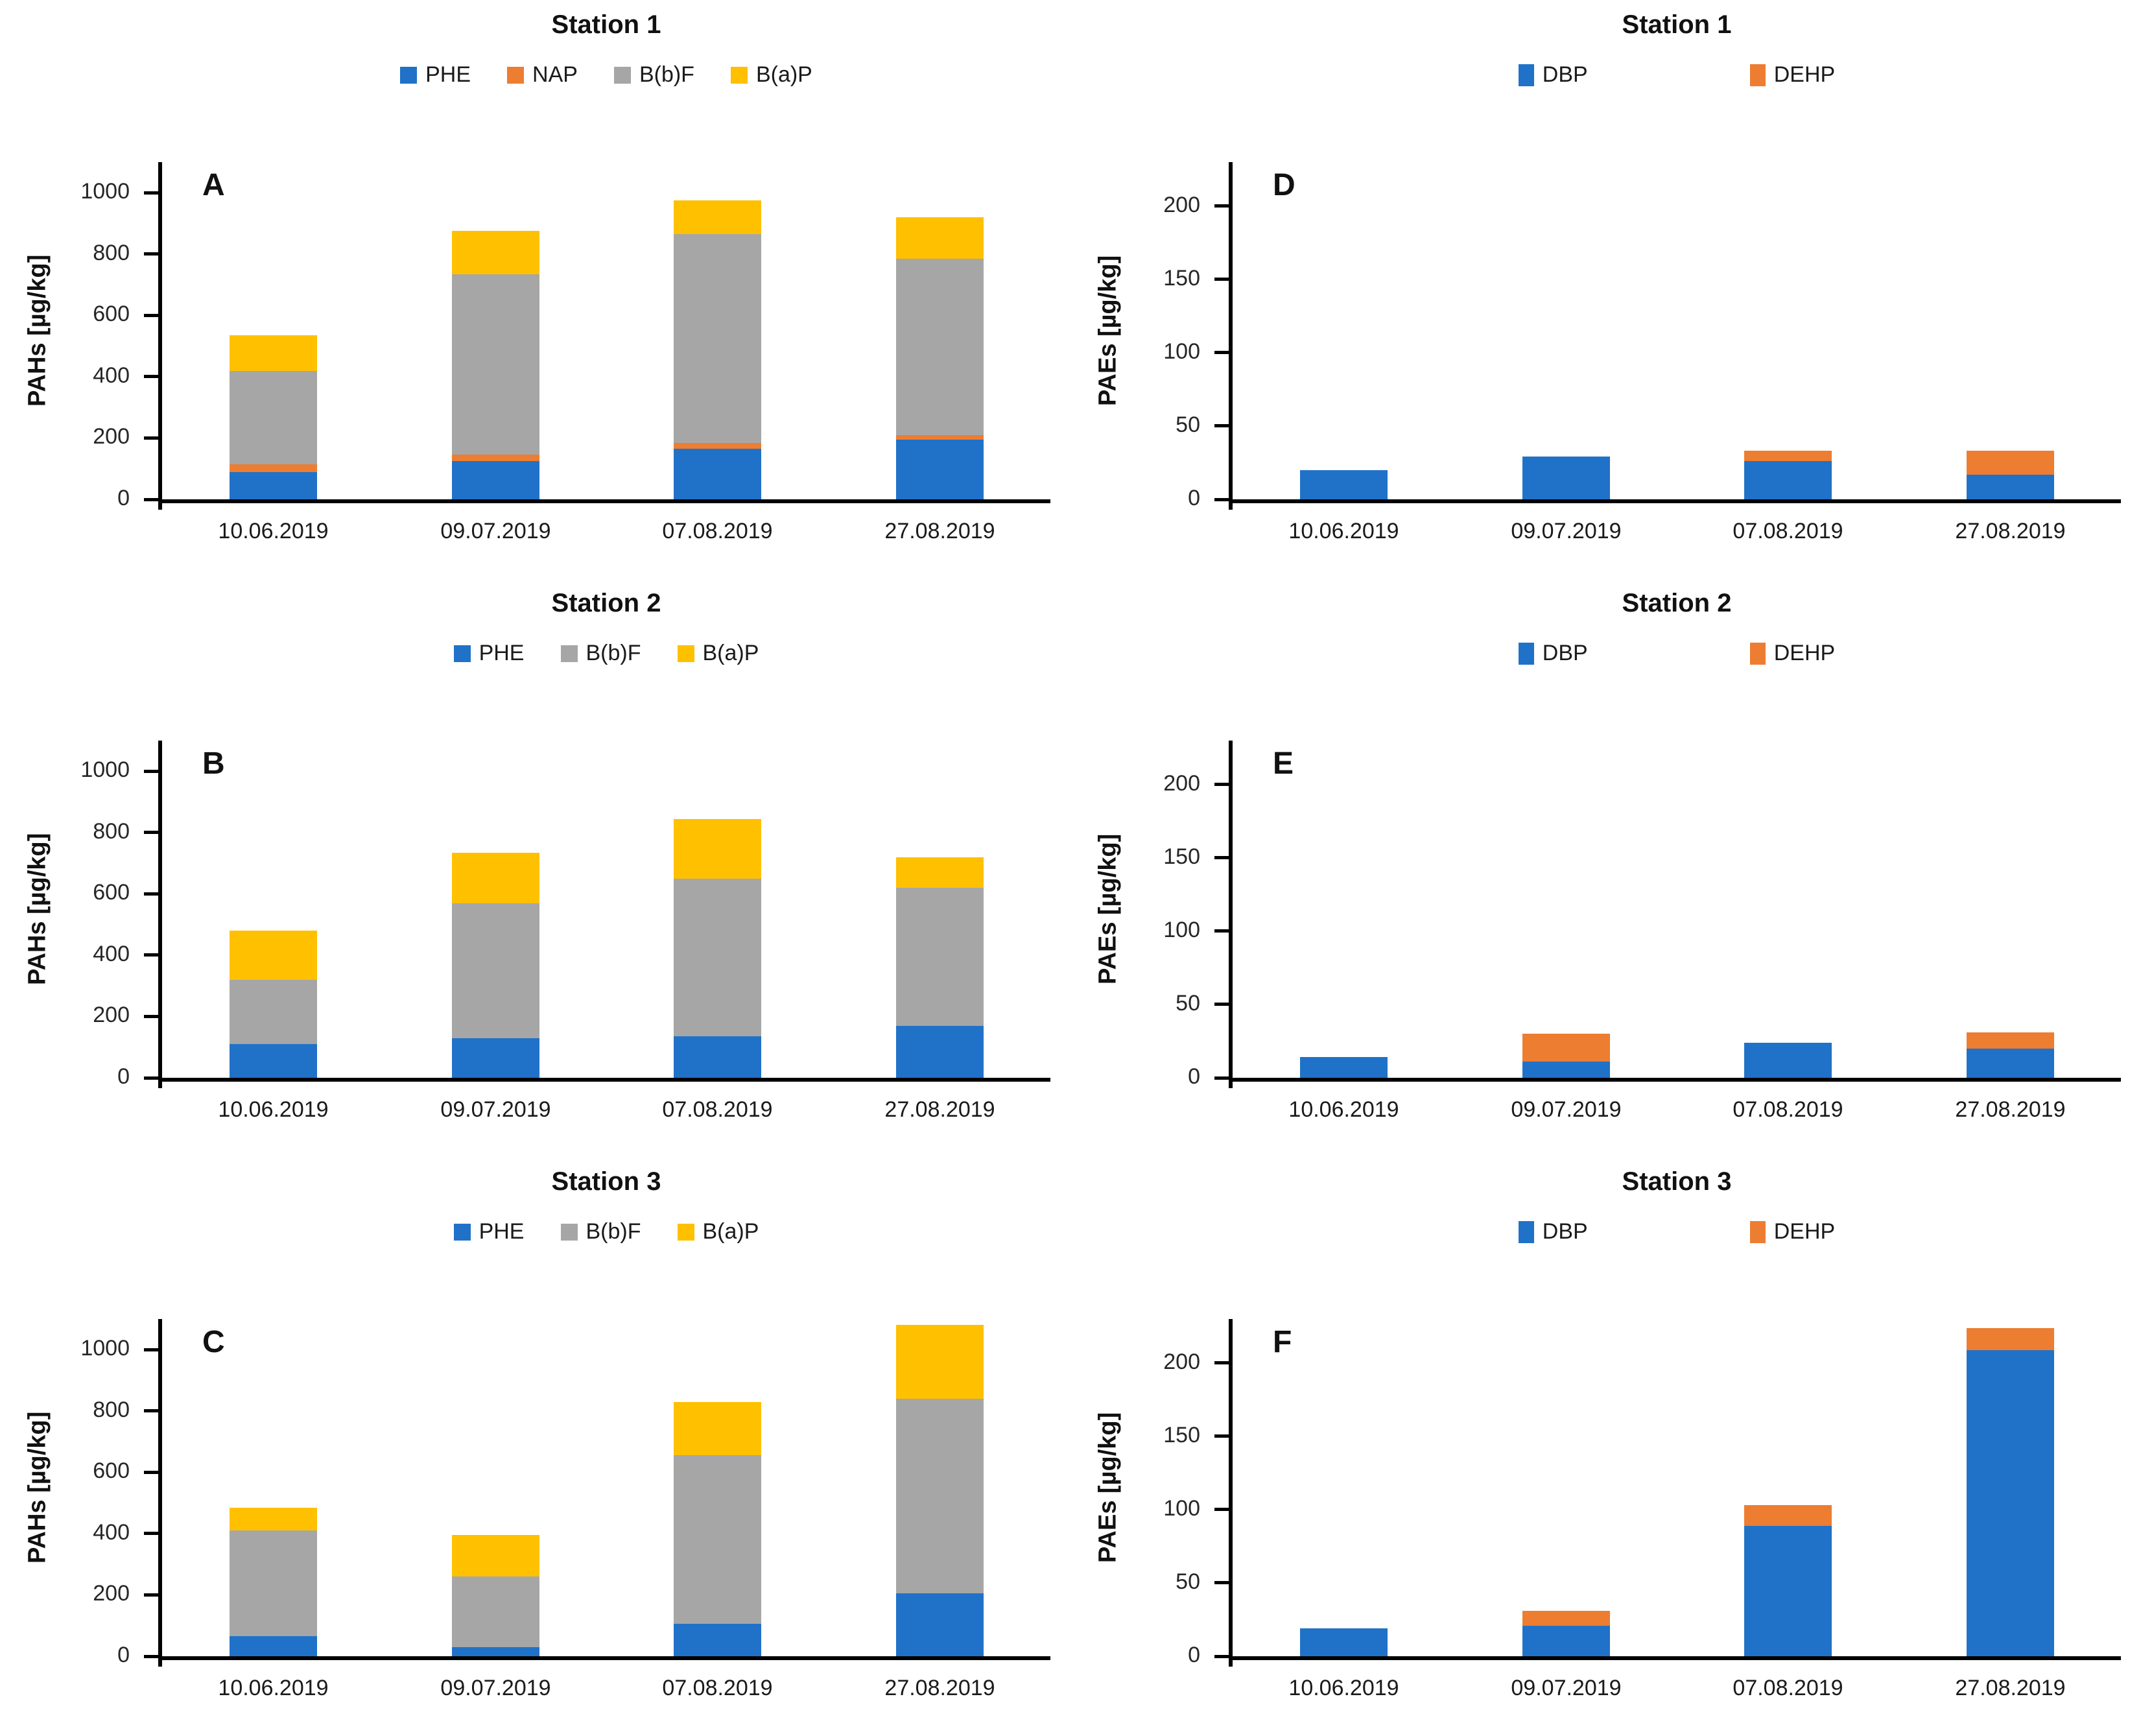 Image resolution: width=2141 pixels, height=1736 pixels. I want to click on legend: DBP DEHP, so click(1677, 75).